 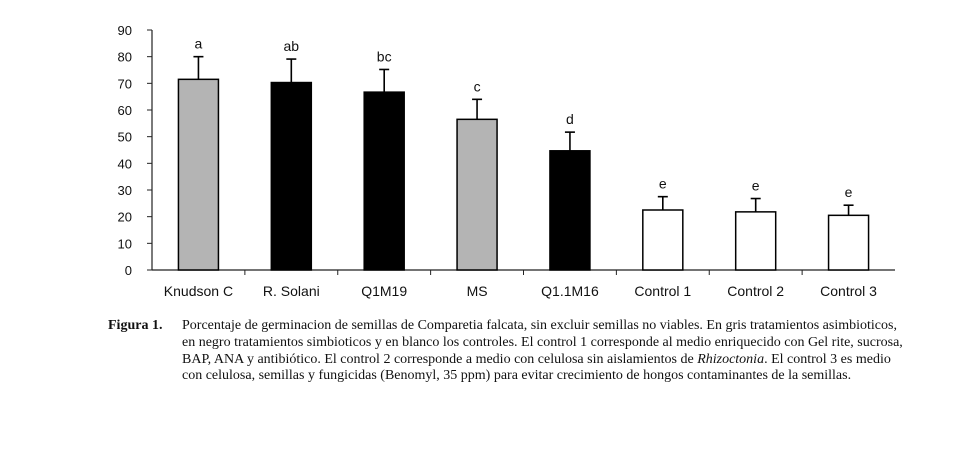 I want to click on x-tick-label: Q1M19, so click(x=384, y=291).